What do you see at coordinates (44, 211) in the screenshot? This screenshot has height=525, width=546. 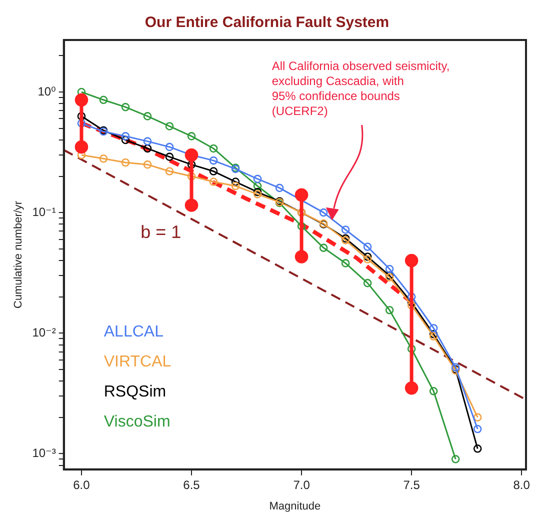 I see `y-tick-label: 10⁻¹` at bounding box center [44, 211].